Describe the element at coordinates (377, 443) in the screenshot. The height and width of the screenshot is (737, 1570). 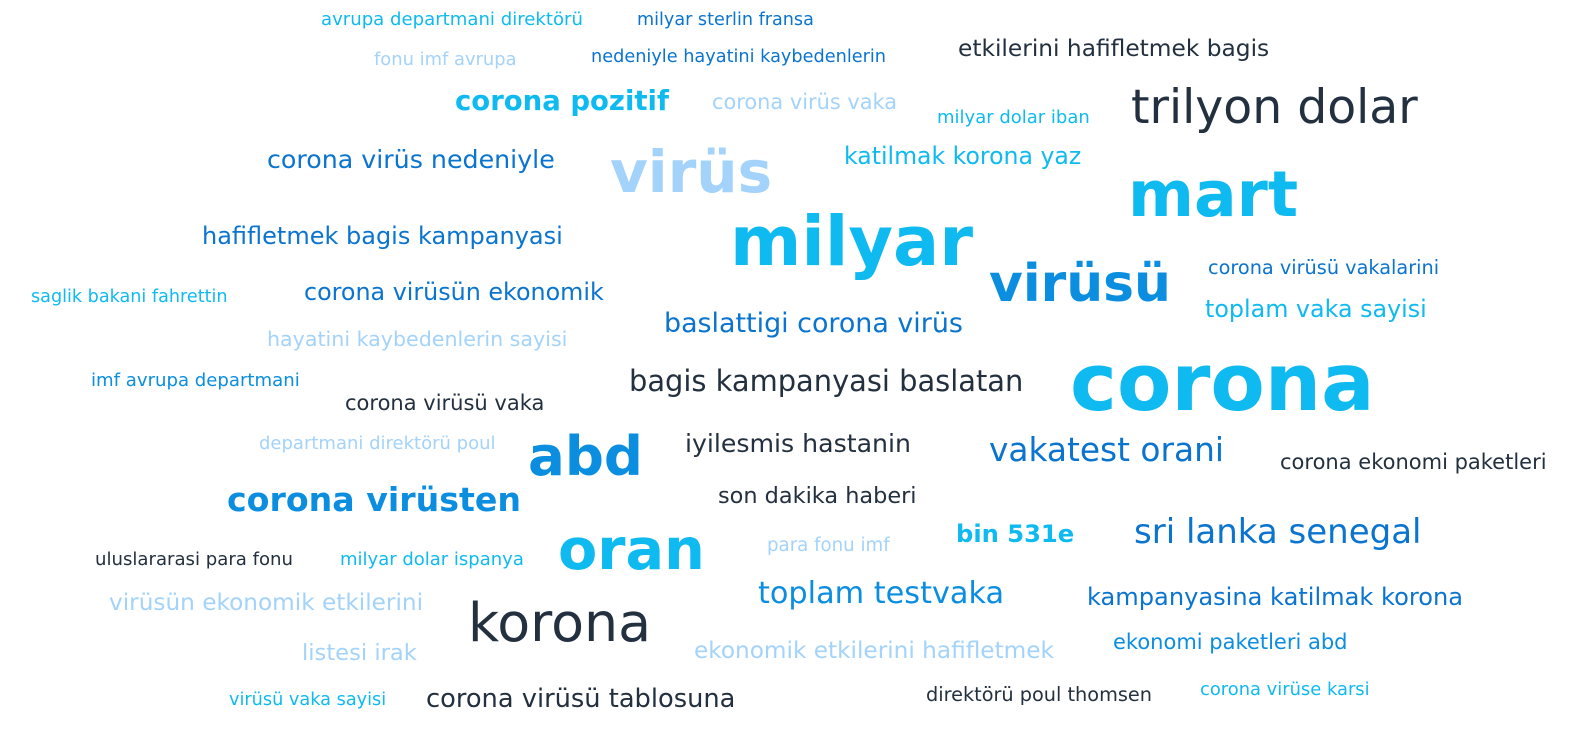
I see `cloud-word: departmani direktörü poul` at that location.